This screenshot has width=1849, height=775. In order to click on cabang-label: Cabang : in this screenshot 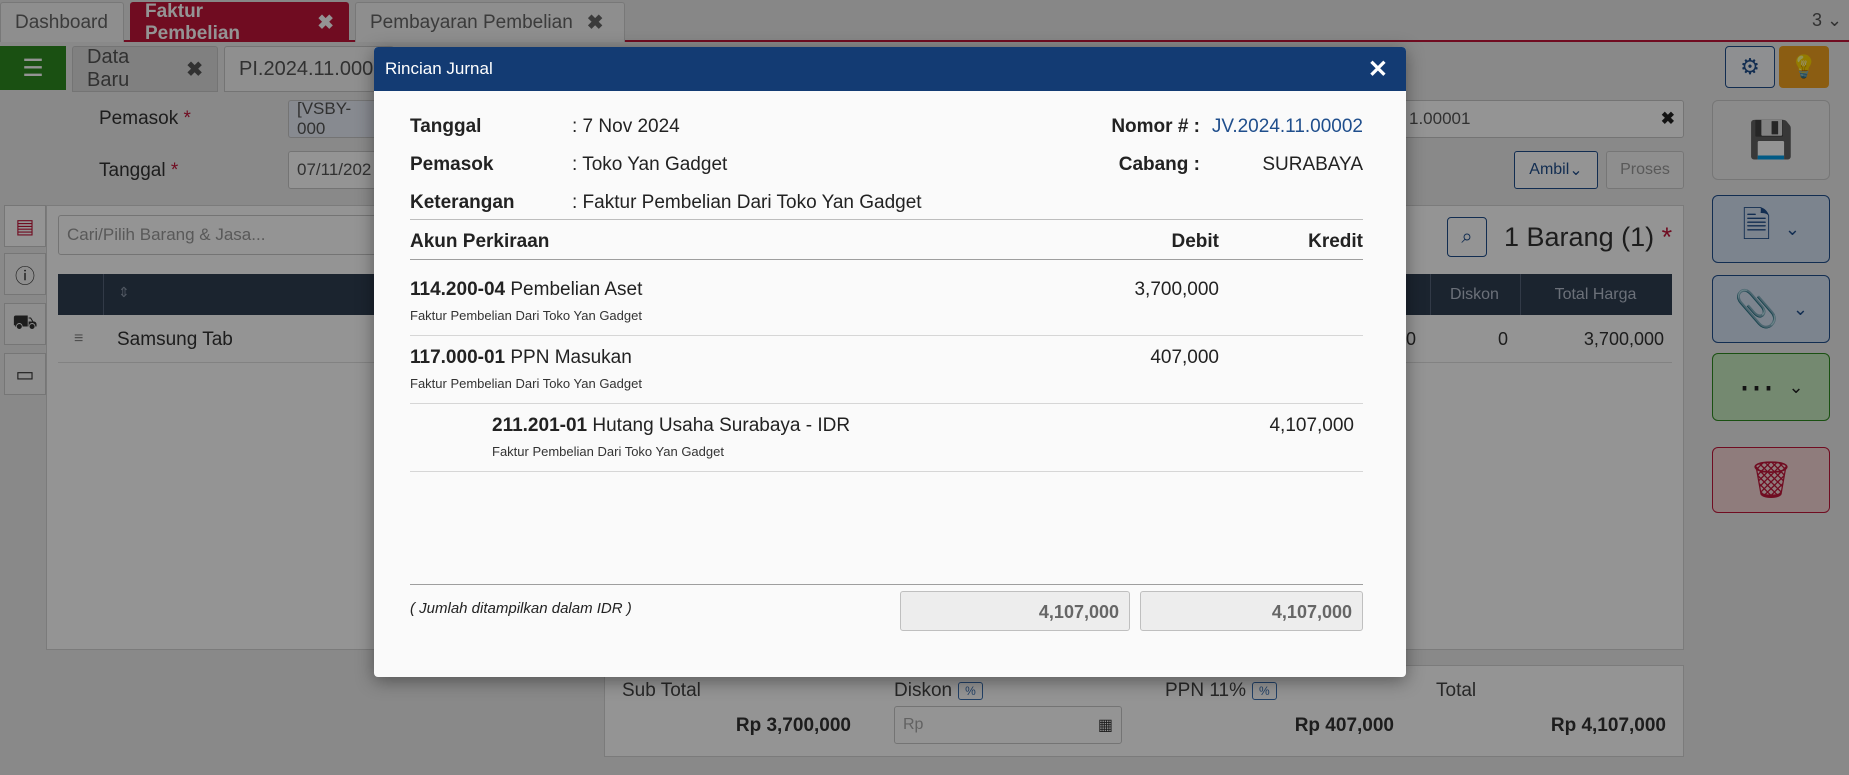, I will do `click(1159, 164)`.